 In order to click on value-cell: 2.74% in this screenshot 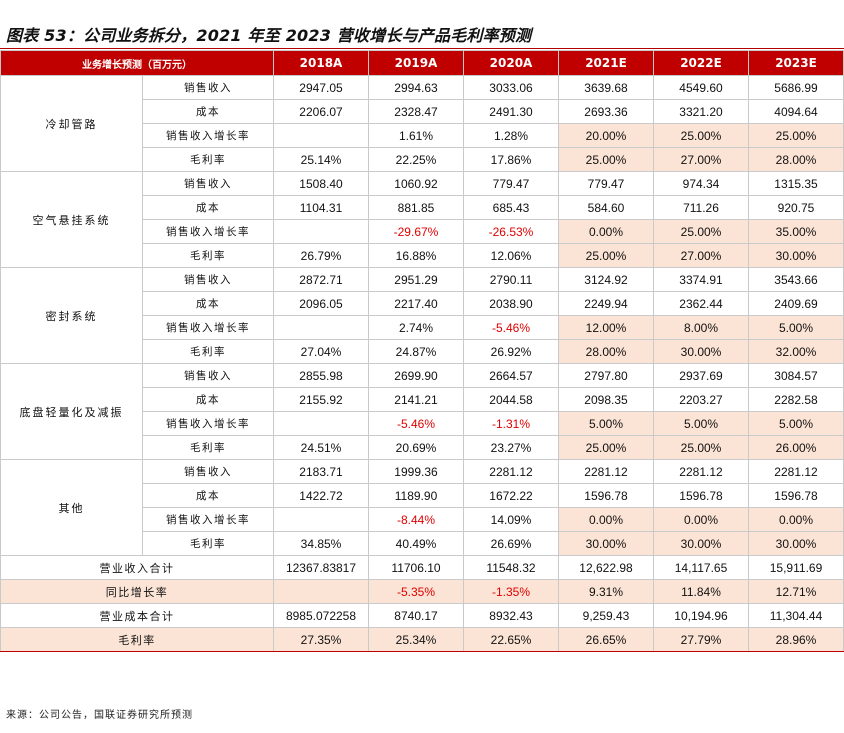, I will do `click(416, 327)`.